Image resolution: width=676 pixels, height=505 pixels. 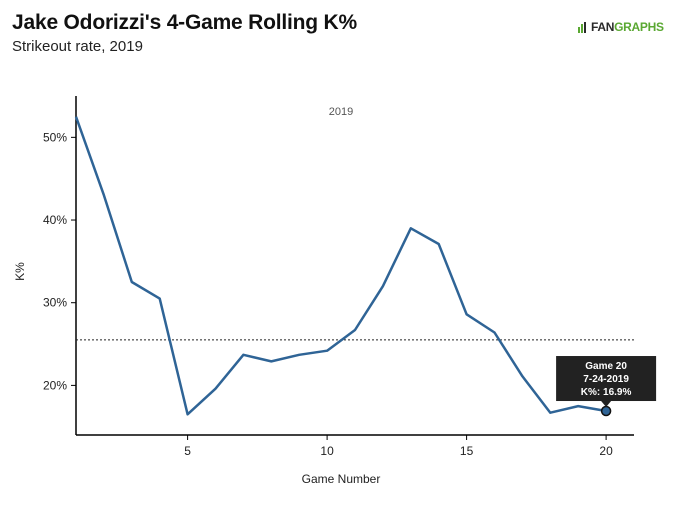 I want to click on y-tick-label: 40%, so click(x=55, y=220).